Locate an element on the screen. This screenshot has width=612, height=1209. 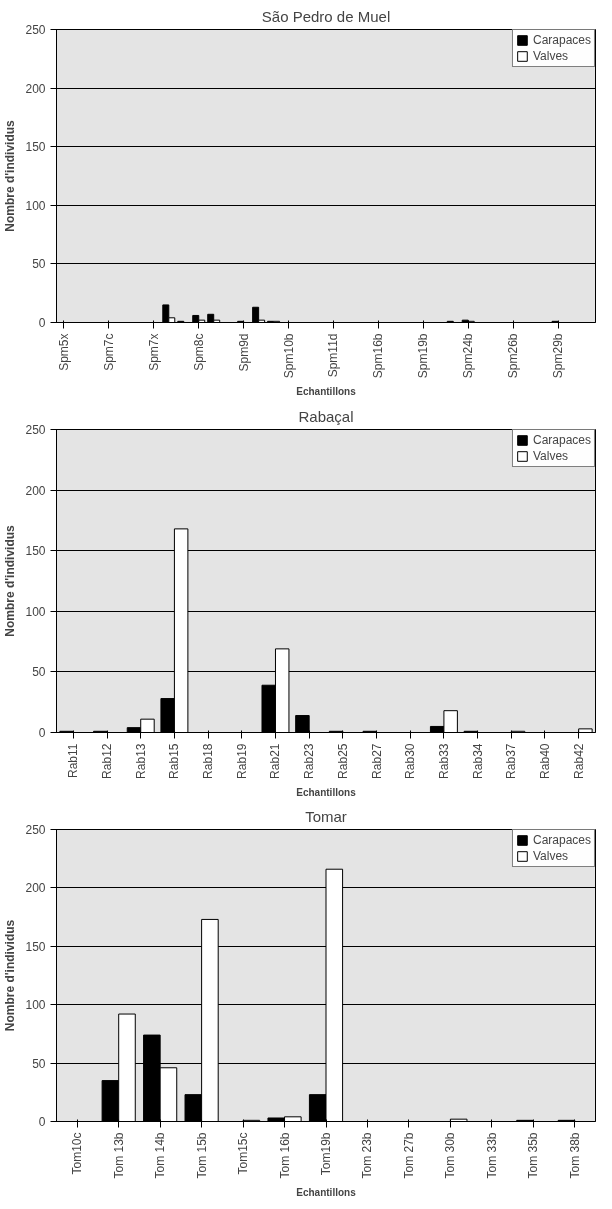
x-tick-label: Tom 14b is located at coordinates (160, 1155).